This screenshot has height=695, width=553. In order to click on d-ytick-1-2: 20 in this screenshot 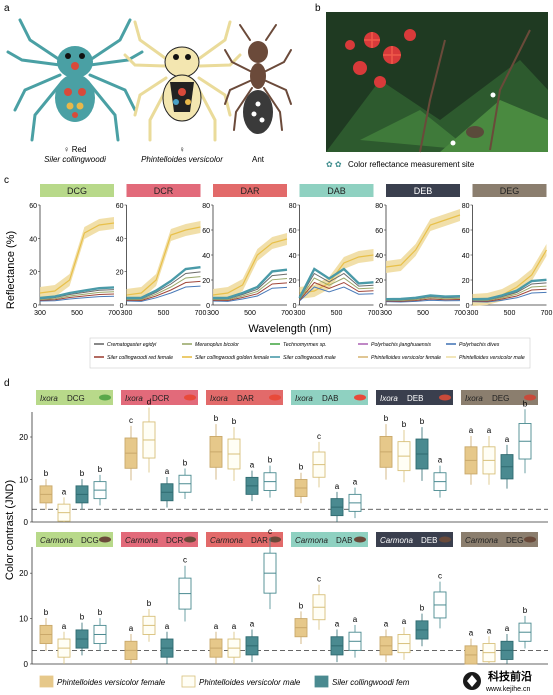, I will do `click(23, 573)`.